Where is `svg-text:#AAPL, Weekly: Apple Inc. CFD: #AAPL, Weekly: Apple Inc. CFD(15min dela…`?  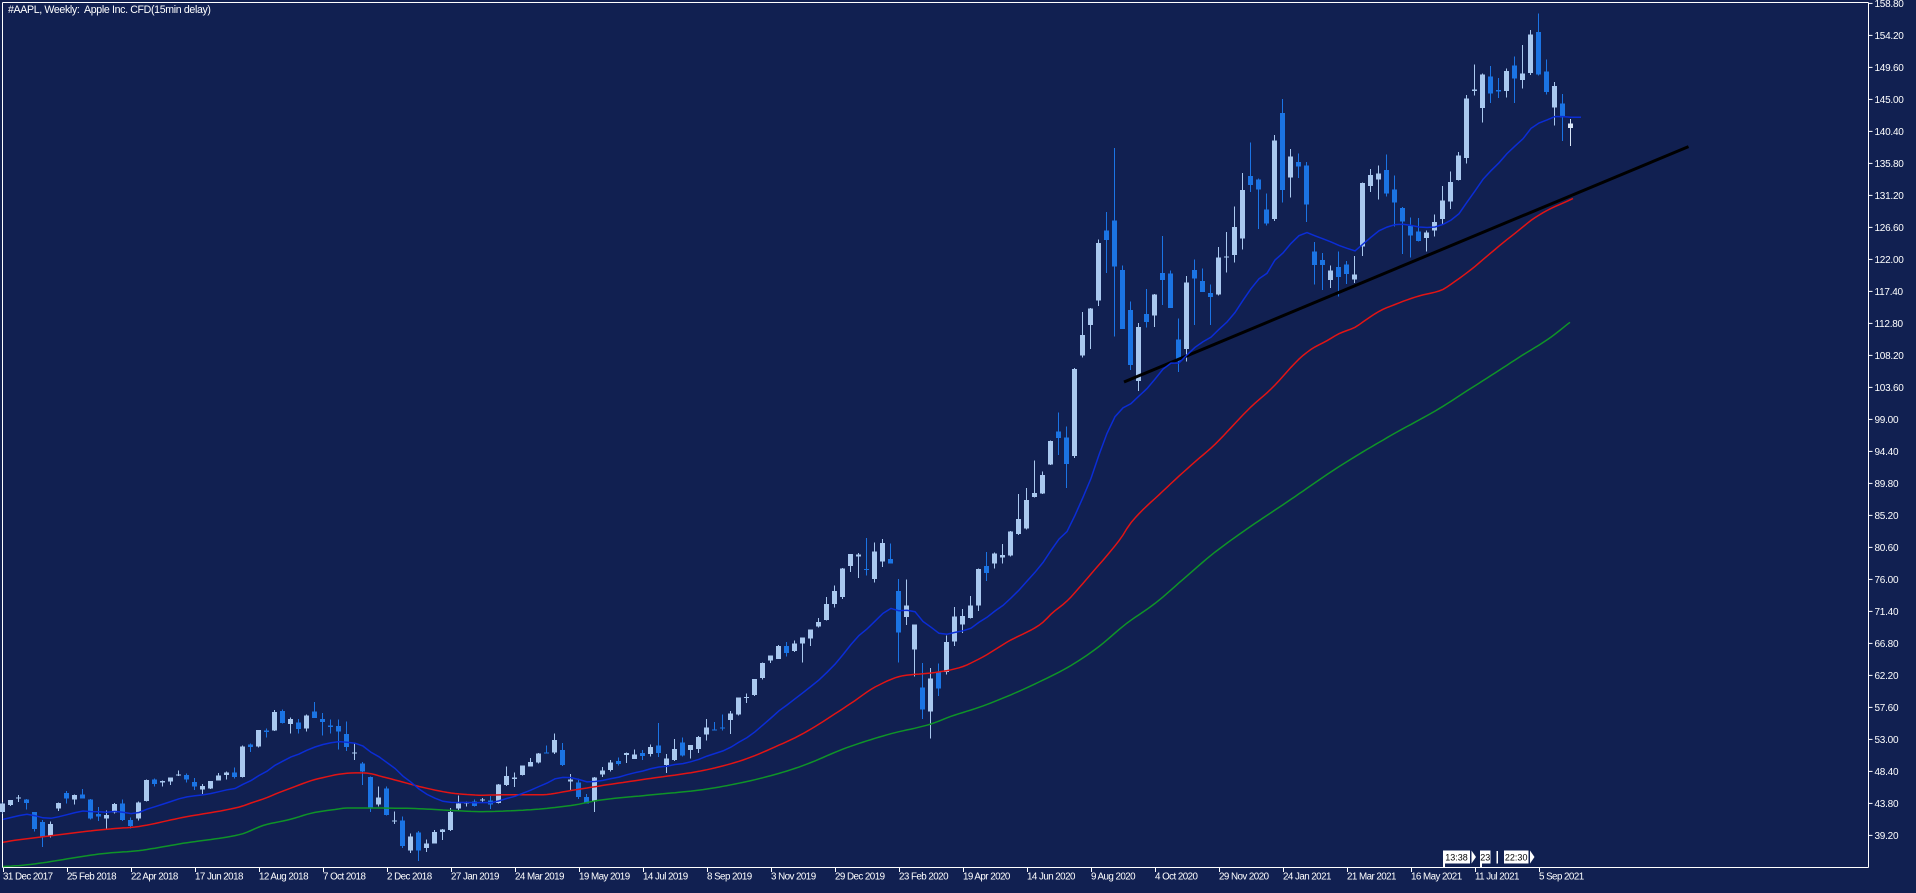 svg-text:#AAPL, Weekly: Apple Inc. CFD: #AAPL, Weekly: Apple Inc. CFD(15min dela… is located at coordinates (109, 10).